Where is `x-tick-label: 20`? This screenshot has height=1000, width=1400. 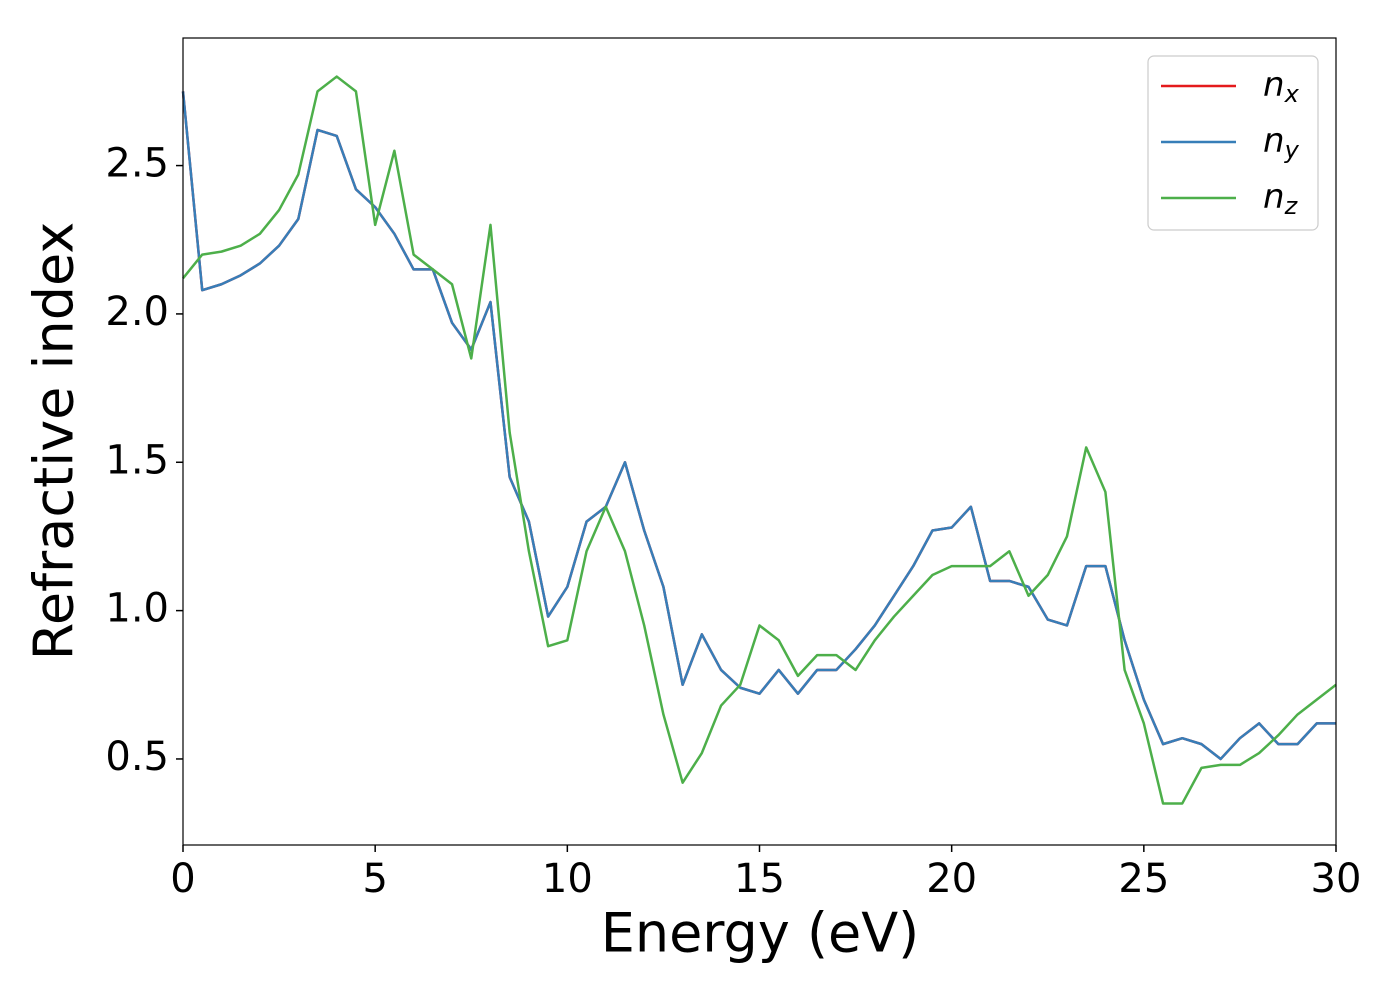 x-tick-label: 20 is located at coordinates (951, 879).